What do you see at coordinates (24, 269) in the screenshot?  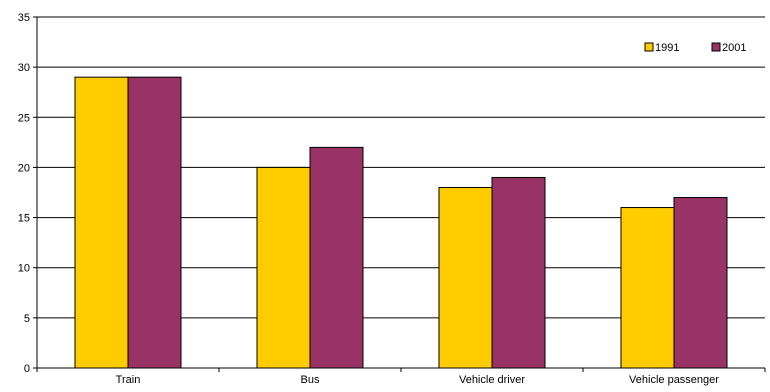 I see `y-tick-label: 10` at bounding box center [24, 269].